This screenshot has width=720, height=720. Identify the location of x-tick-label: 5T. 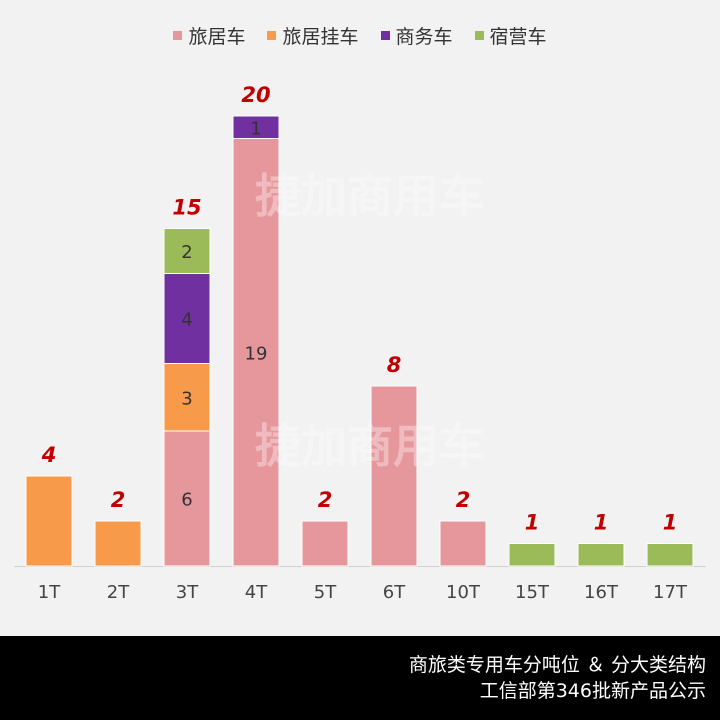
(325, 592).